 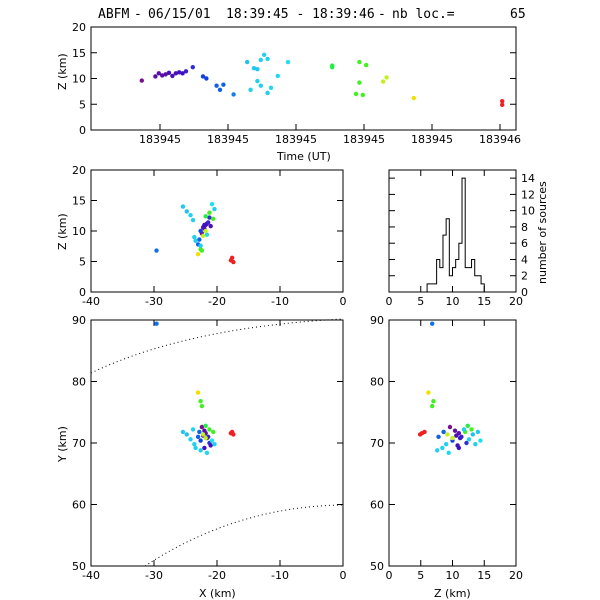 What do you see at coordinates (79, 320) in the screenshot?
I see `x-y-ytick-label: 90` at bounding box center [79, 320].